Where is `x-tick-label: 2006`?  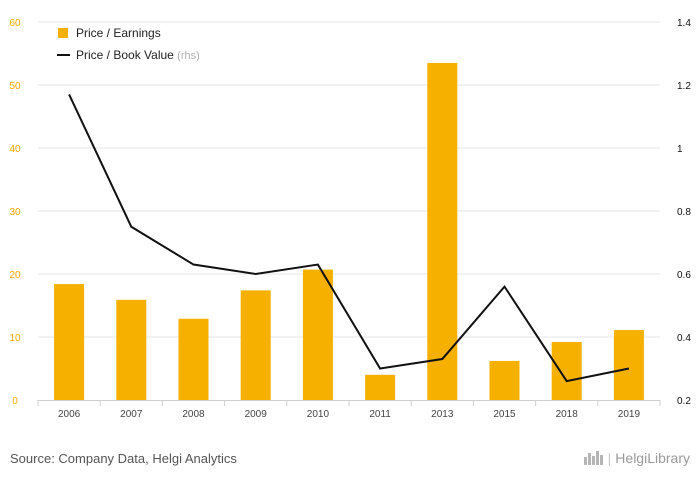 x-tick-label: 2006 is located at coordinates (69, 414).